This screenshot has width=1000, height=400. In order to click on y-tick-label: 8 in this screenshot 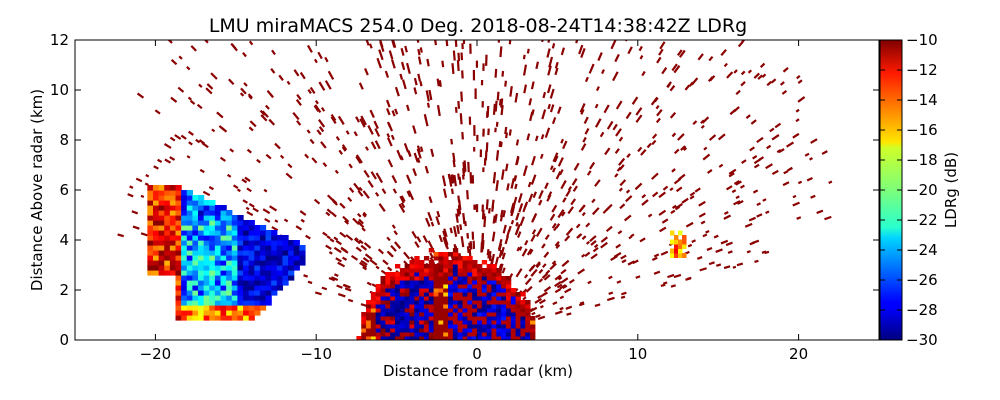, I will do `click(64, 140)`.